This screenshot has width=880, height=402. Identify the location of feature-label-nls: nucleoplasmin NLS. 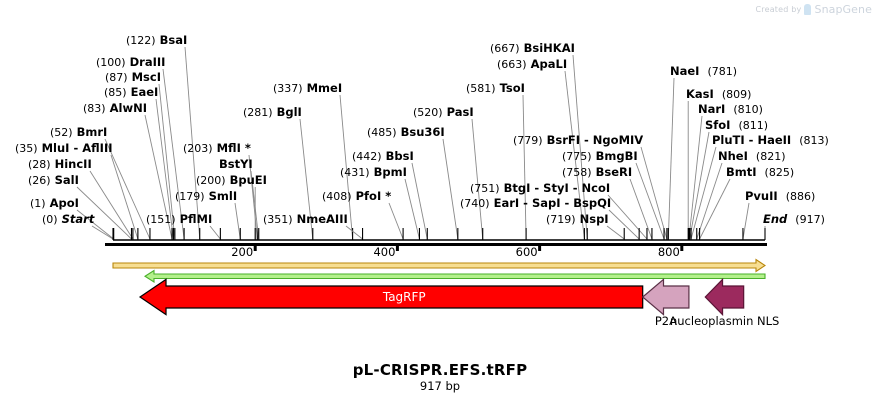
(724, 321).